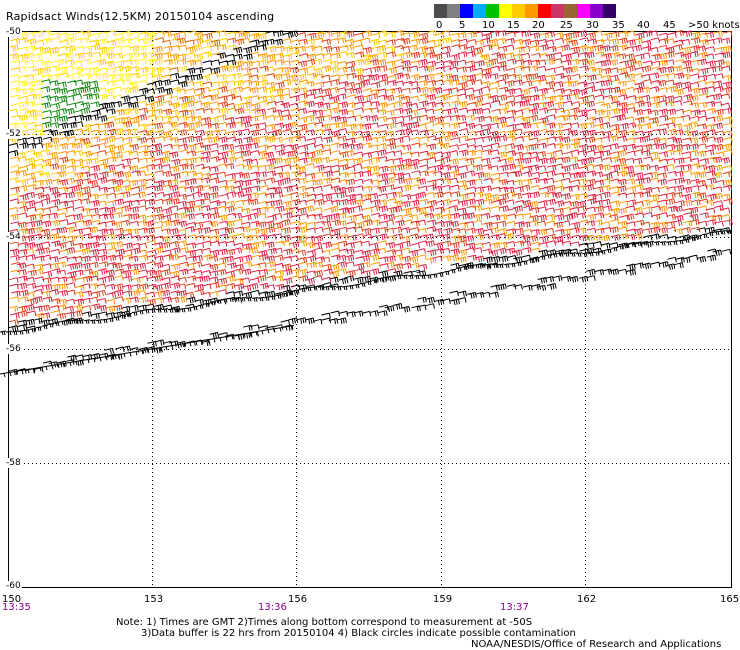  What do you see at coordinates (714, 25) in the screenshot?
I see `legend-label-units: >50 knots` at bounding box center [714, 25].